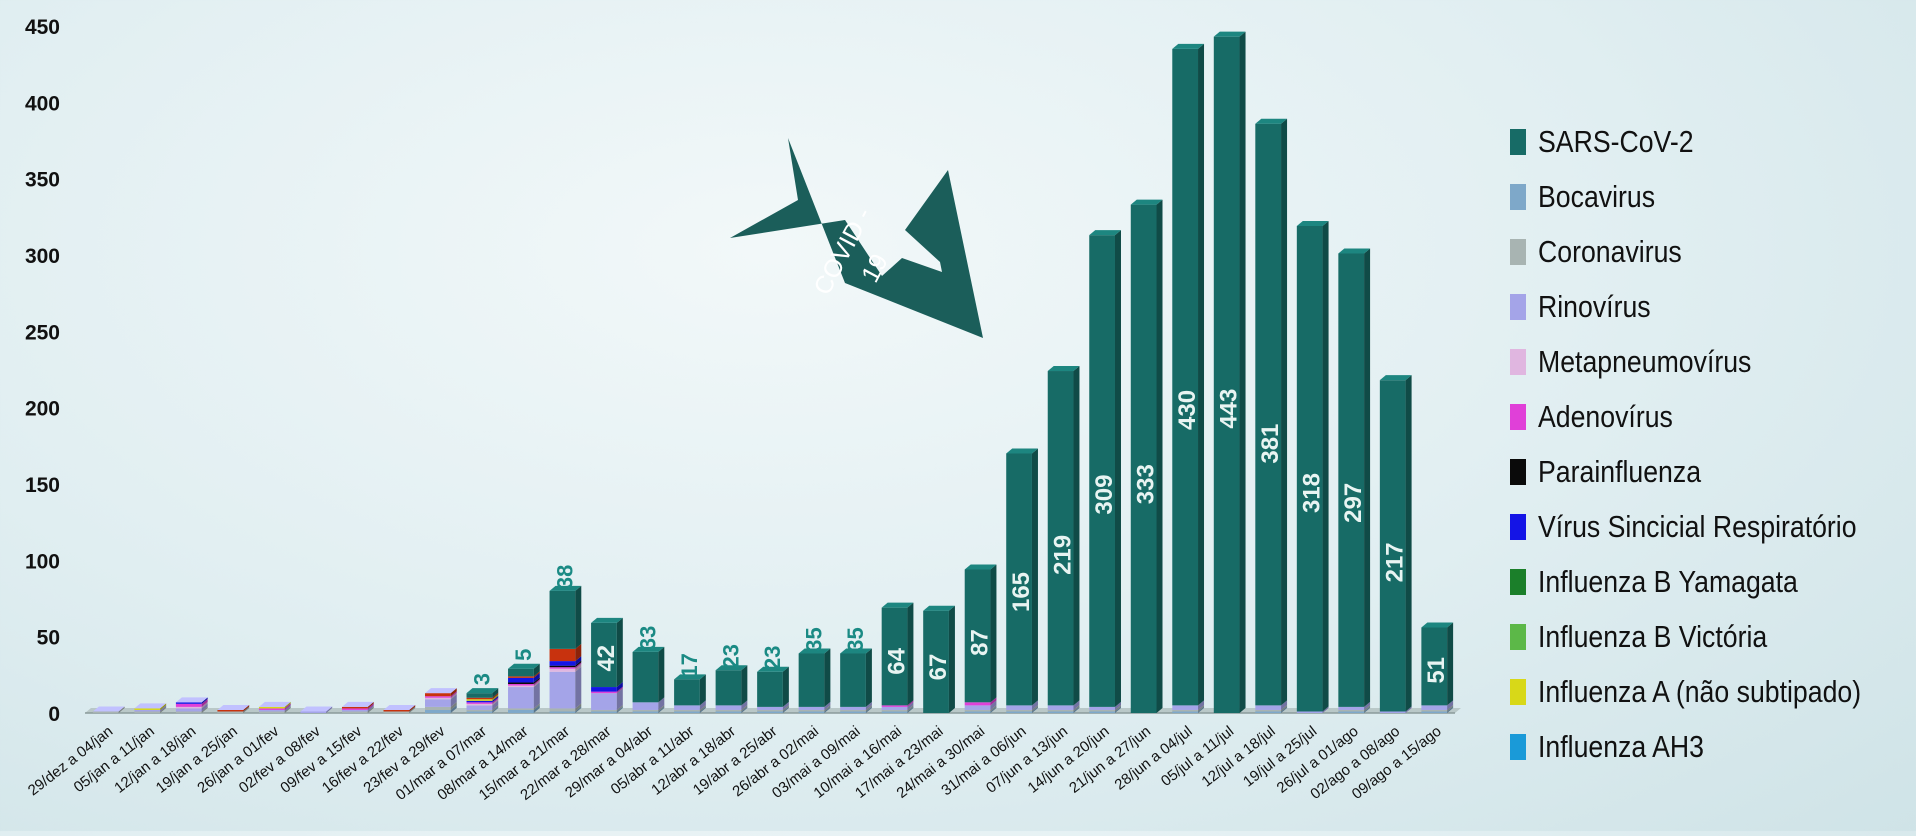  I want to click on data-label: 42, so click(606, 658).